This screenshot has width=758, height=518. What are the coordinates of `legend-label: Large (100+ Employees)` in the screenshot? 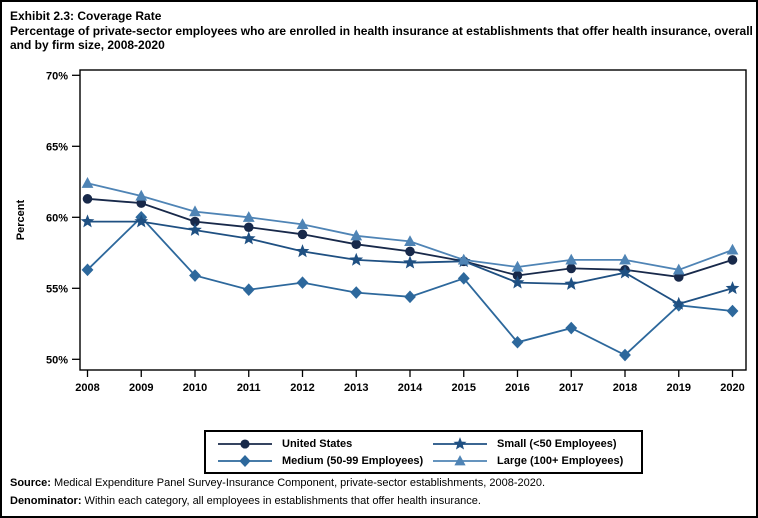 It's located at (560, 460).